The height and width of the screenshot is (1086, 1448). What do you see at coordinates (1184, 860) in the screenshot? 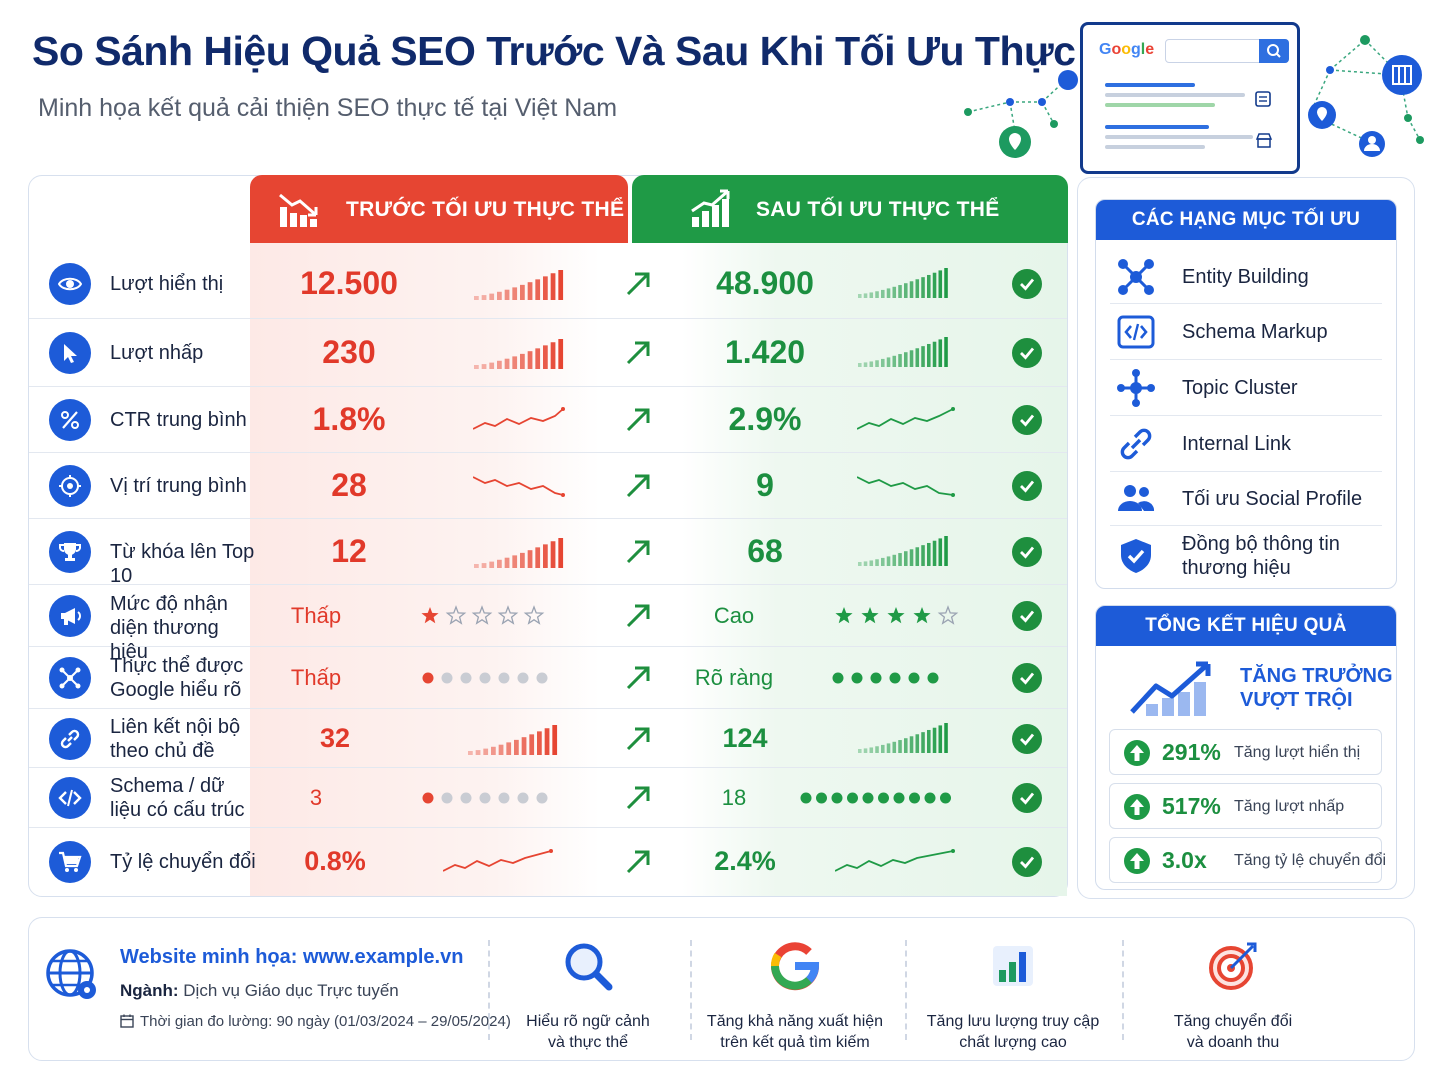
I see `stat-value: 3.0x` at bounding box center [1184, 860].